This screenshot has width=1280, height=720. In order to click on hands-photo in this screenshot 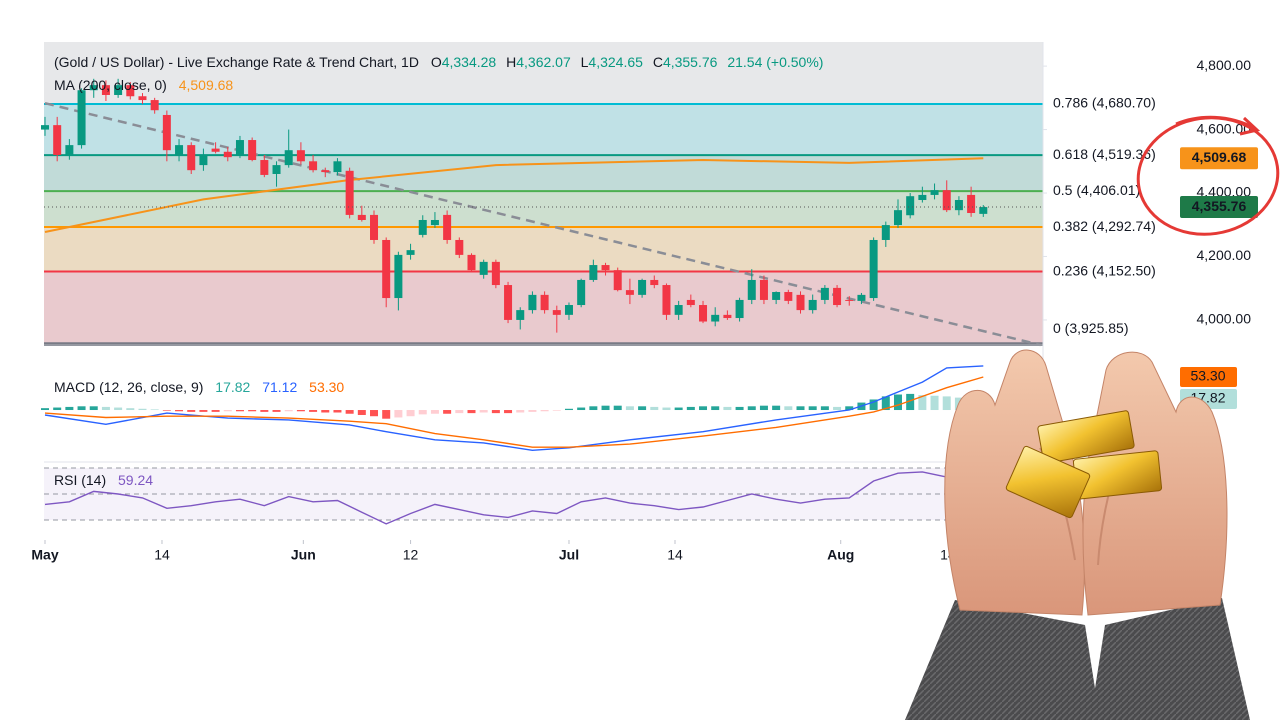, I will do `click(1077, 534)`.